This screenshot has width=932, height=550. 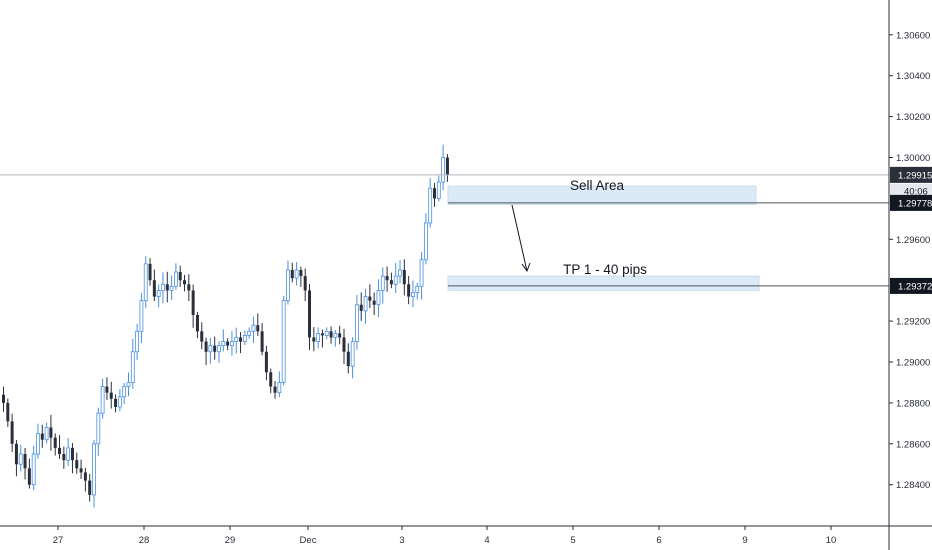 I want to click on x-tick-label-1: 28, so click(x=144, y=540).